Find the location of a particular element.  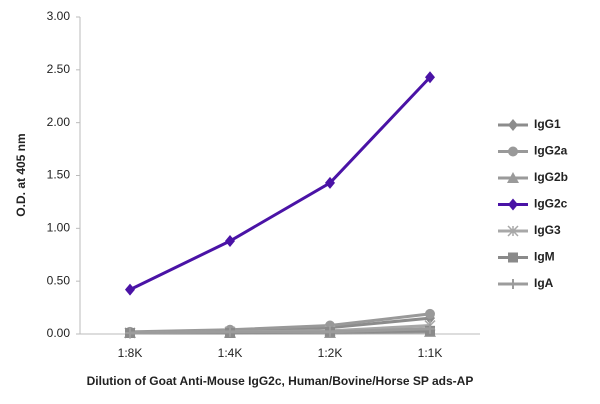

x-tick-label: 1:2K is located at coordinates (330, 353).